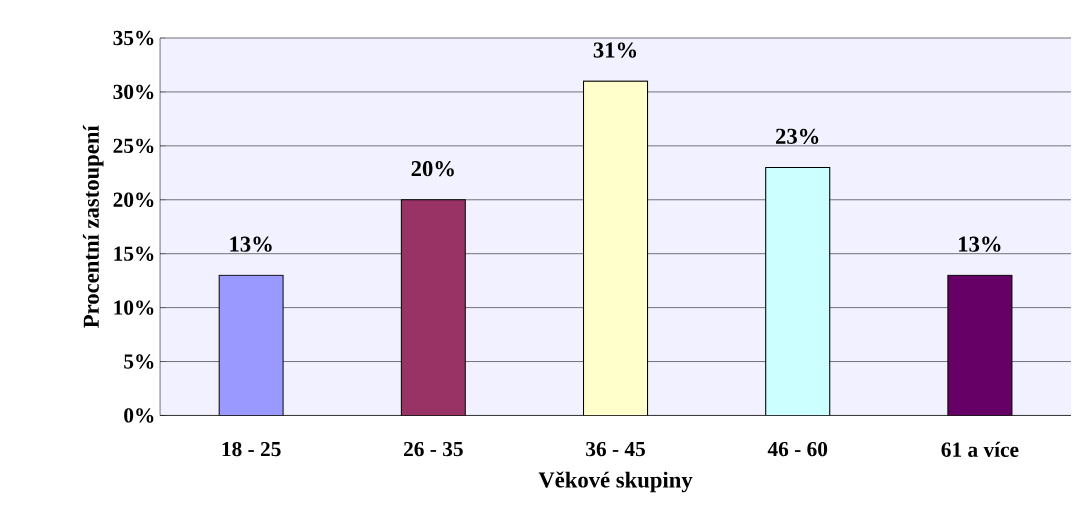  Describe the element at coordinates (797, 136) in the screenshot. I see `data-label: 23%` at that location.